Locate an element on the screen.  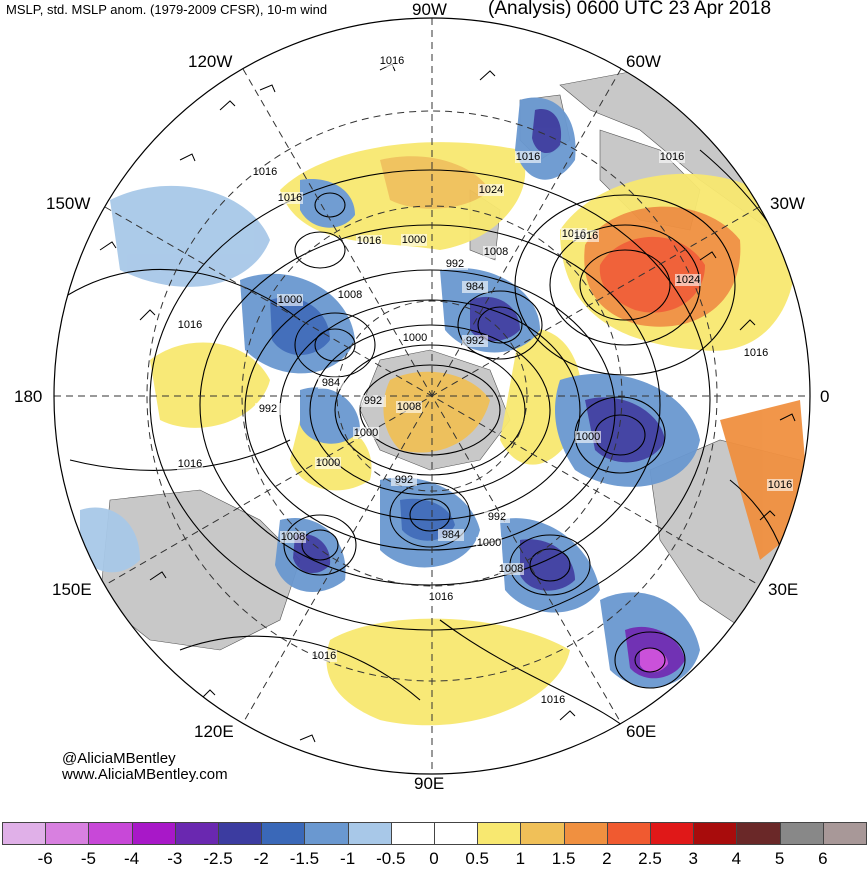
colorbar-tick-label: 4 is located at coordinates (736, 858).